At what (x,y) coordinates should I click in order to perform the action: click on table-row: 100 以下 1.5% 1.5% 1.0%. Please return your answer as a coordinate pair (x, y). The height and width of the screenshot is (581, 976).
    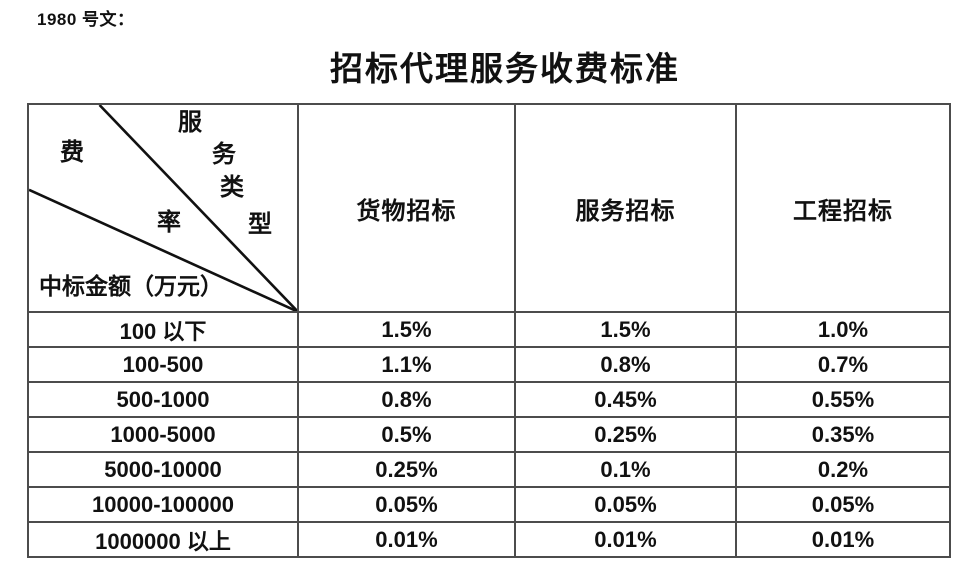
    Looking at the image, I should click on (489, 329).